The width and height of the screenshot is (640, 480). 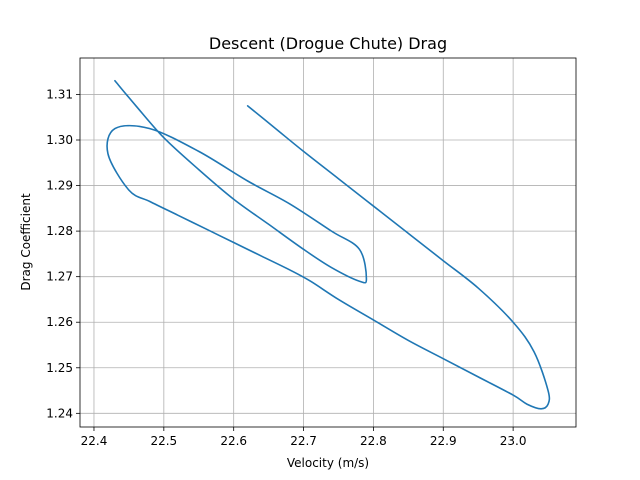 I want to click on x-axis-label: Velocity (m/s), so click(x=328, y=463).